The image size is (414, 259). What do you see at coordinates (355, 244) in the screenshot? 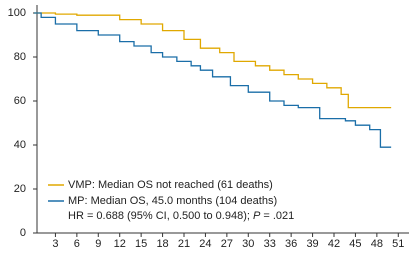
I see `x-tick-label: 45` at bounding box center [355, 244].